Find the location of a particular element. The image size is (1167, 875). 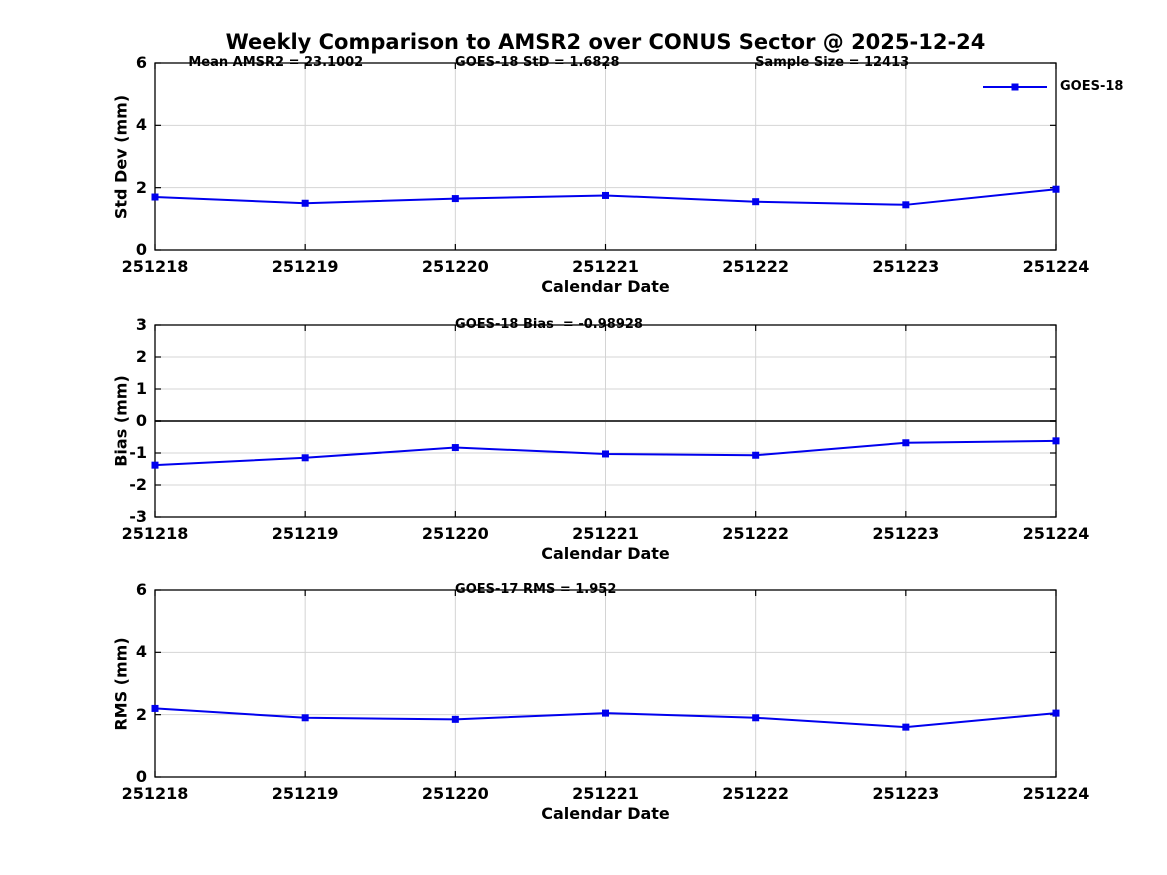

y-tick-label: 1 is located at coordinates (141, 388).